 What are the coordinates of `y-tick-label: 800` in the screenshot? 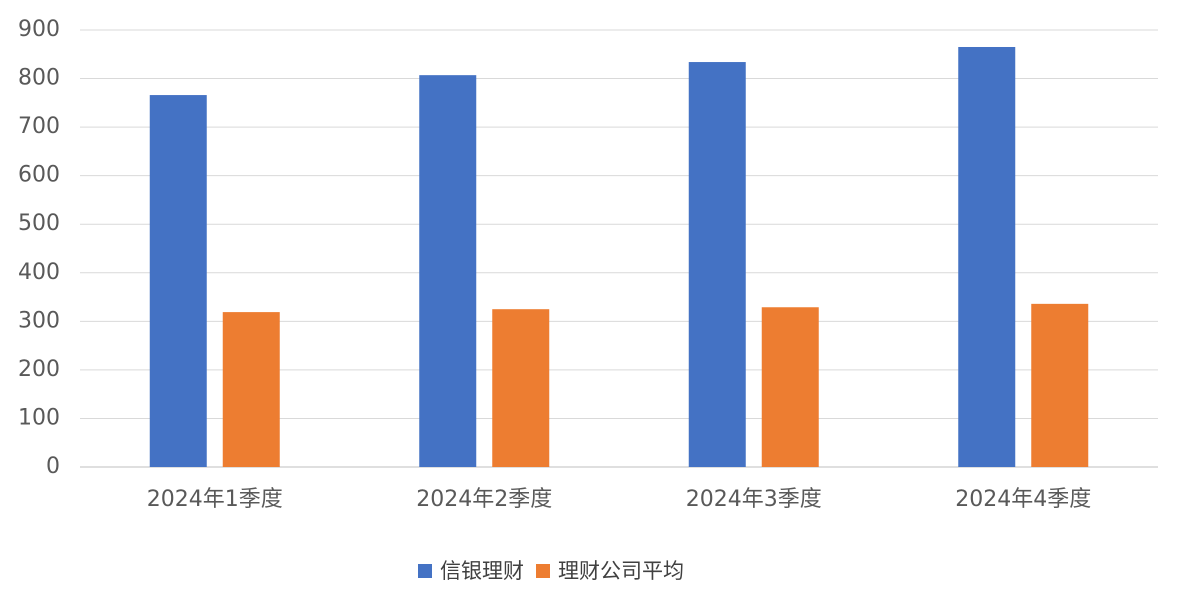 It's located at (39, 78).